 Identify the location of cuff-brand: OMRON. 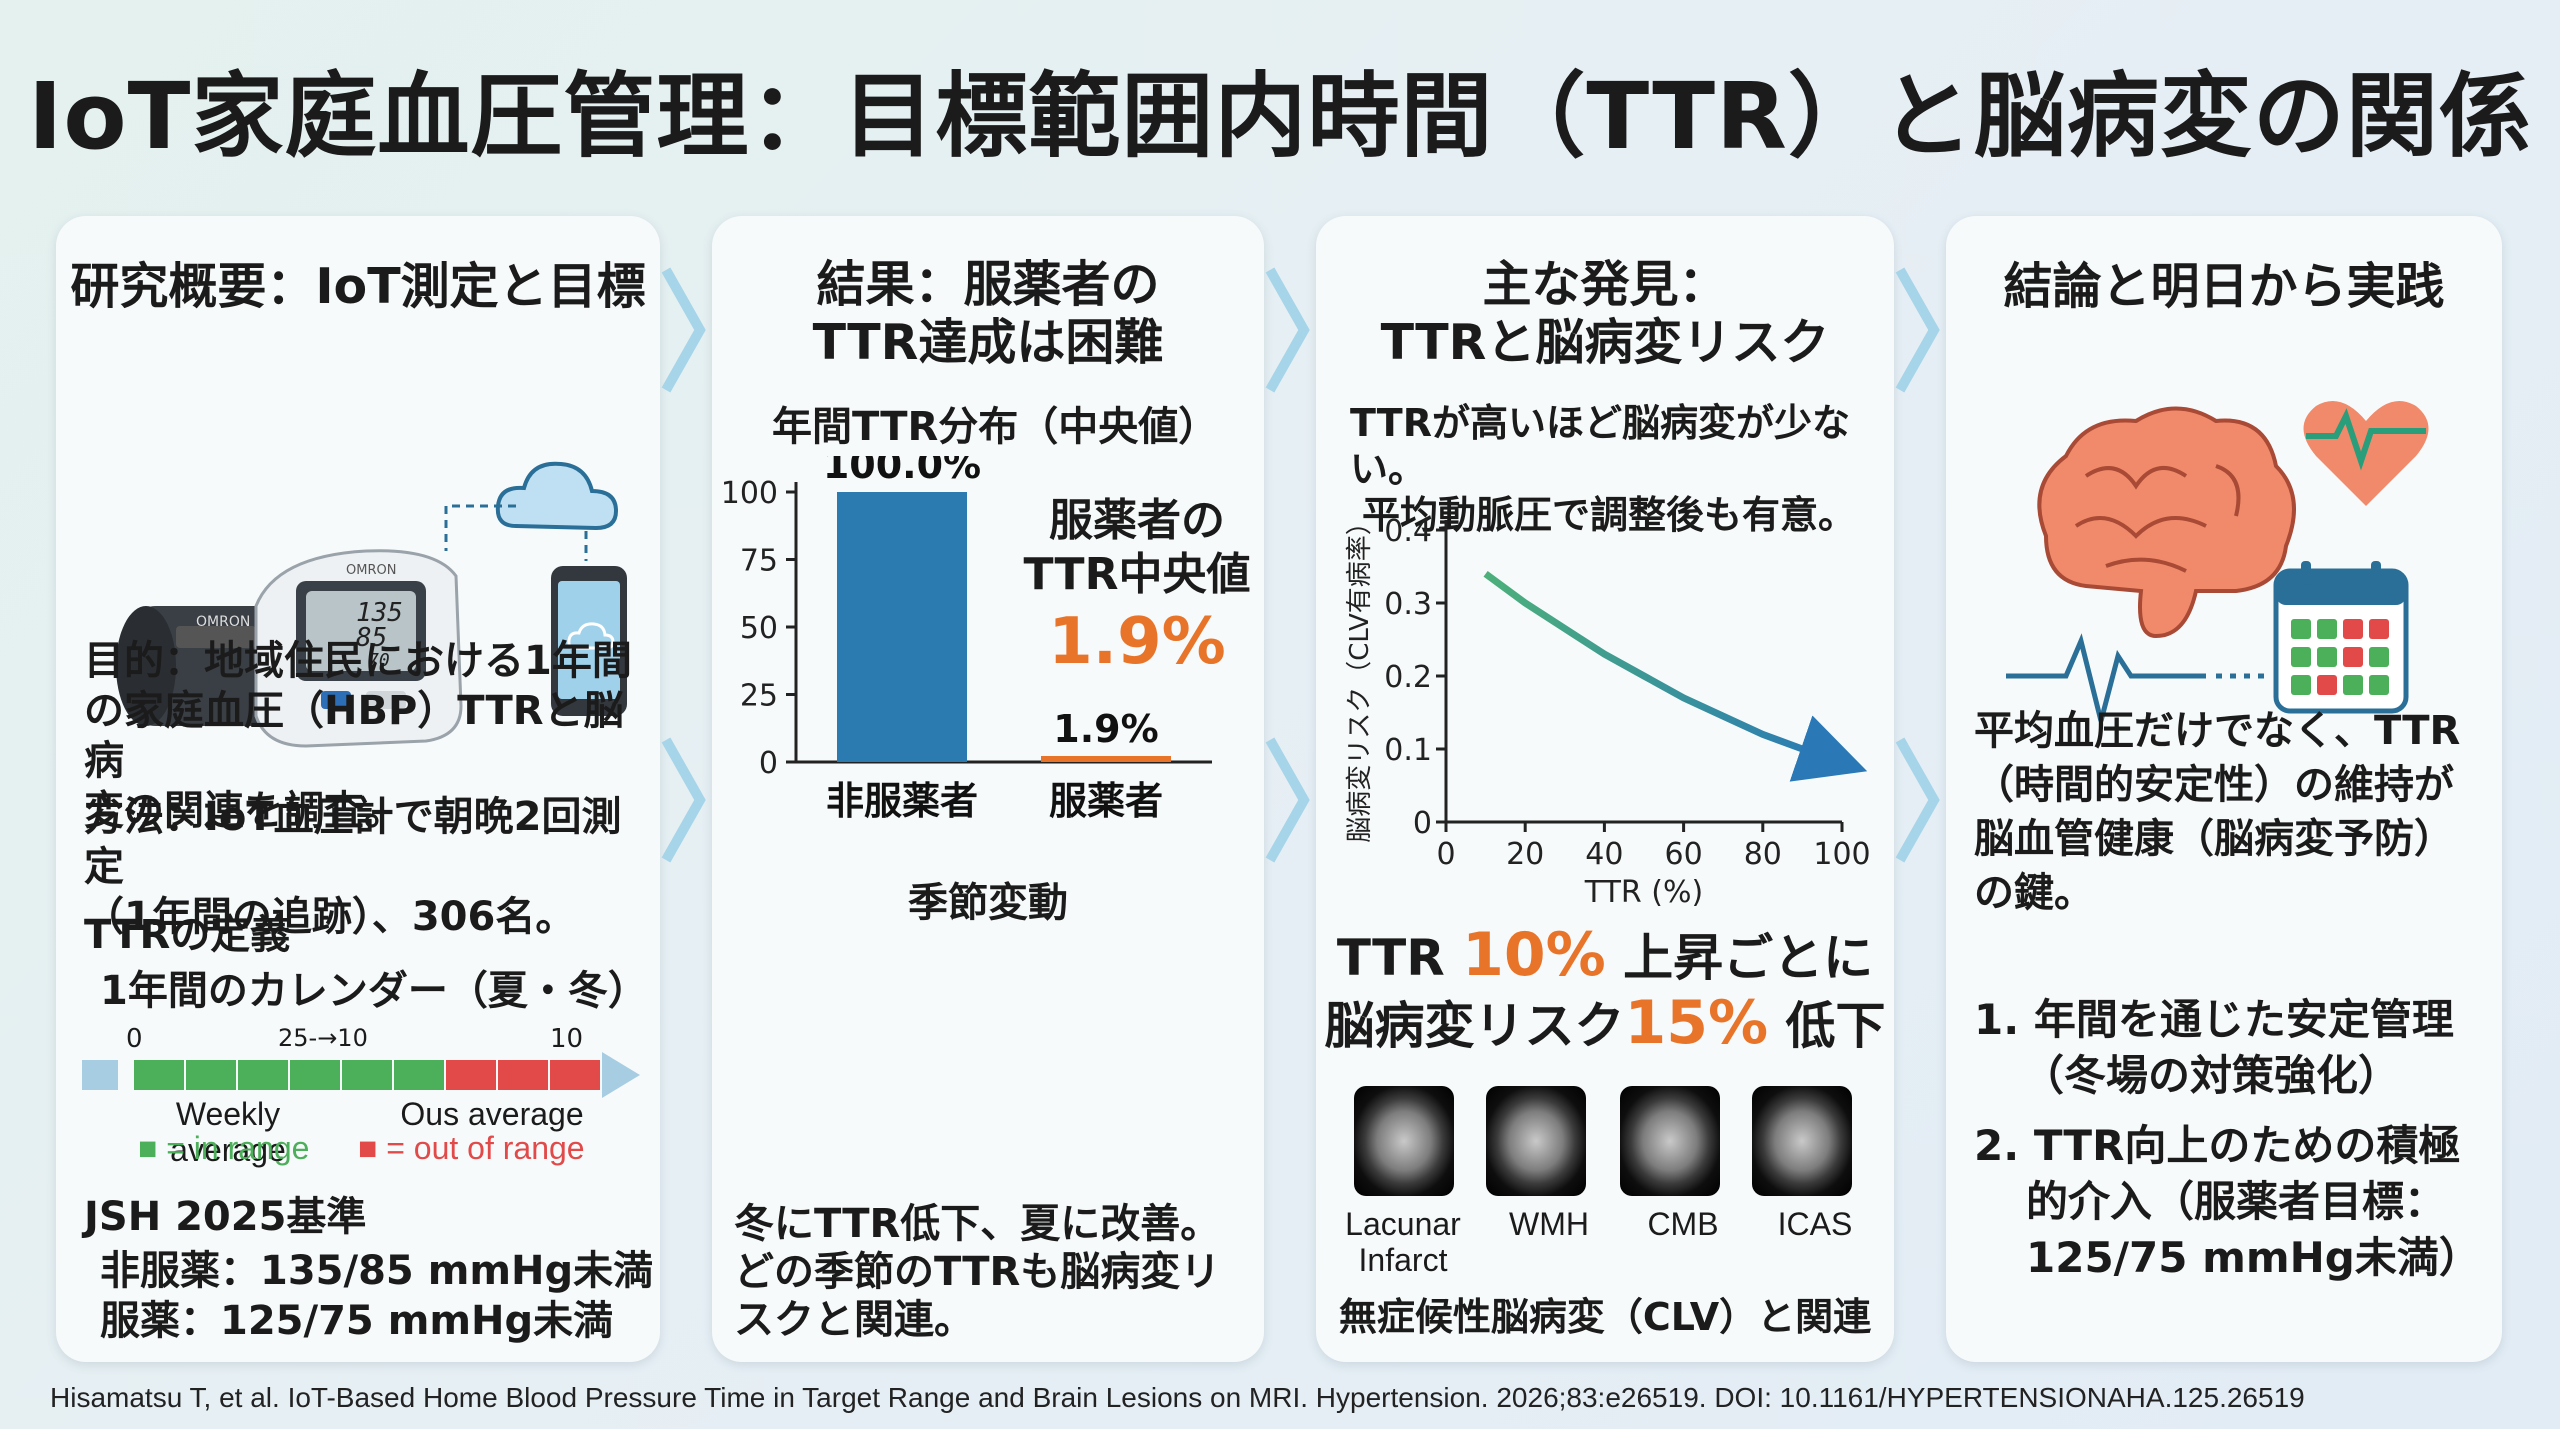
(223, 622).